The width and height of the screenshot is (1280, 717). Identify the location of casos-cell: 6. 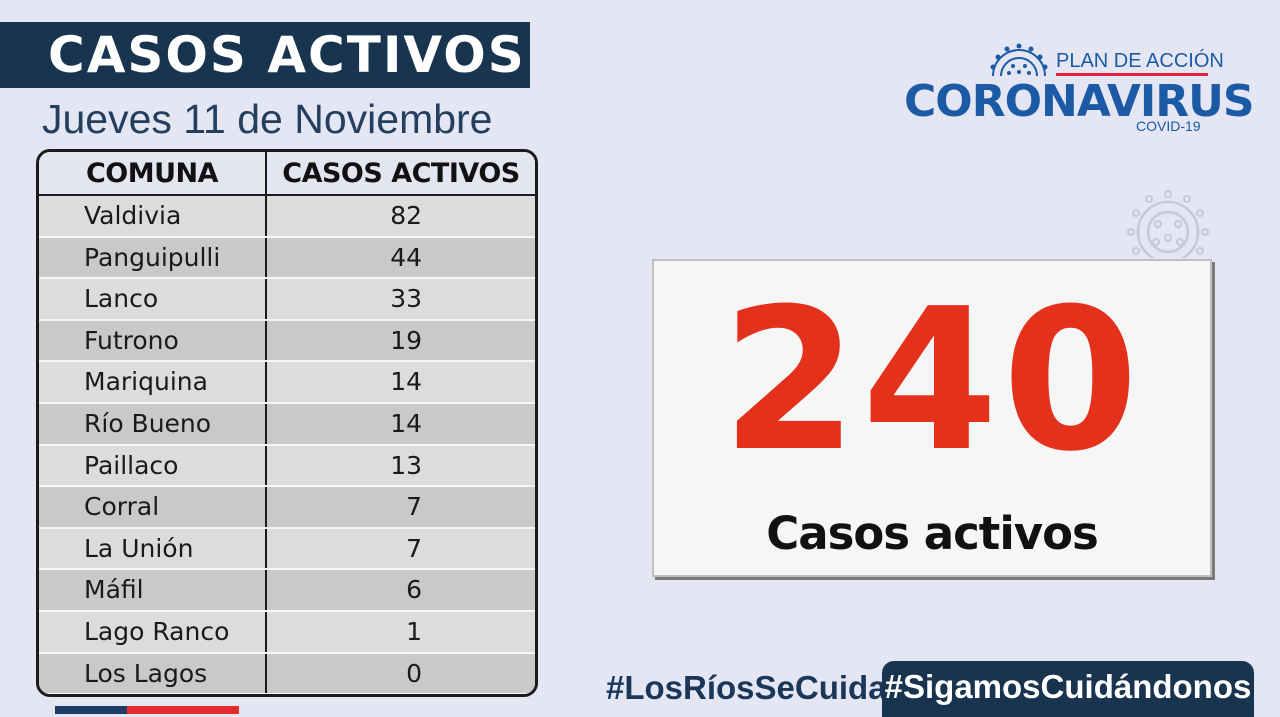
(414, 590).